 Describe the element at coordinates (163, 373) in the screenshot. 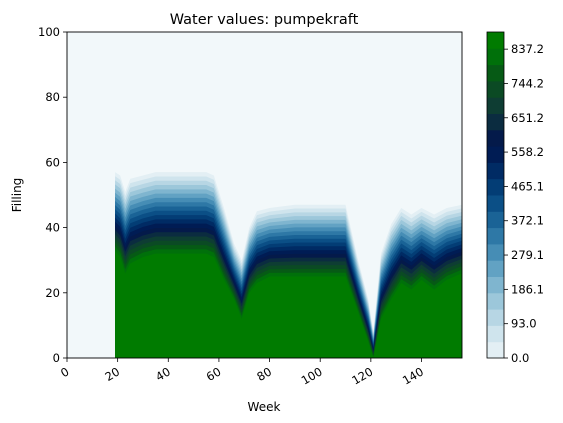

I see `x-tick-label: 40` at that location.